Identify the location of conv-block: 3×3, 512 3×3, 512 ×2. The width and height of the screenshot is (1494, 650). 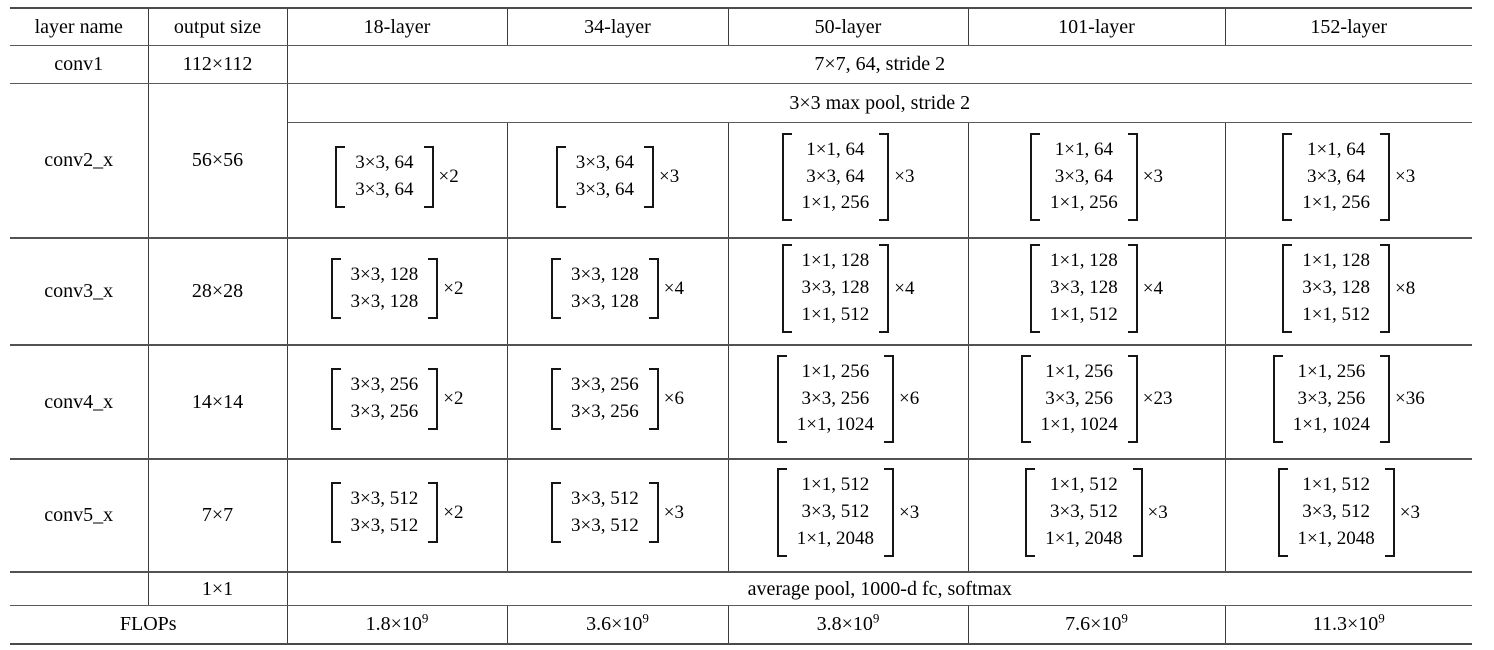
(397, 512).